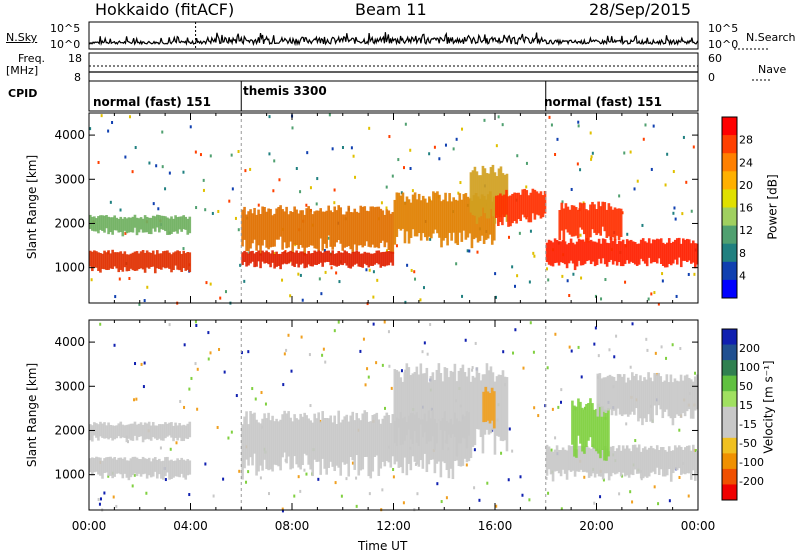  What do you see at coordinates (729, 352) in the screenshot?
I see `velocity-colorbar-swatch` at bounding box center [729, 352].